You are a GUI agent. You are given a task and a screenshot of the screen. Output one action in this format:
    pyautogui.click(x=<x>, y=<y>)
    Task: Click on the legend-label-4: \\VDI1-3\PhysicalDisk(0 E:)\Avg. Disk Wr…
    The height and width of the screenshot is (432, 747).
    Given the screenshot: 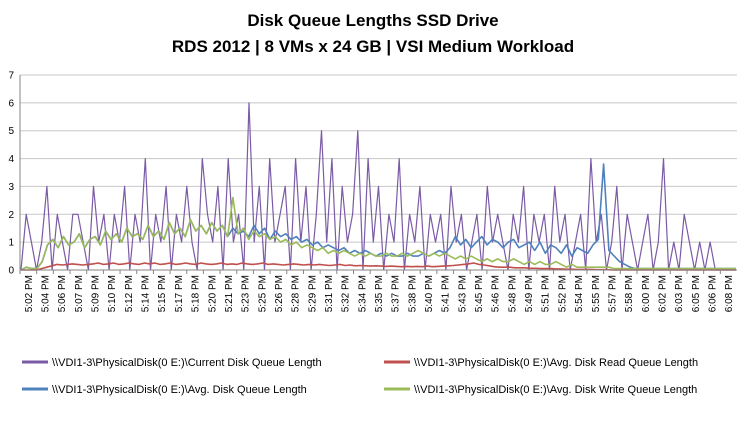 What is the action you would take?
    pyautogui.click(x=555, y=390)
    